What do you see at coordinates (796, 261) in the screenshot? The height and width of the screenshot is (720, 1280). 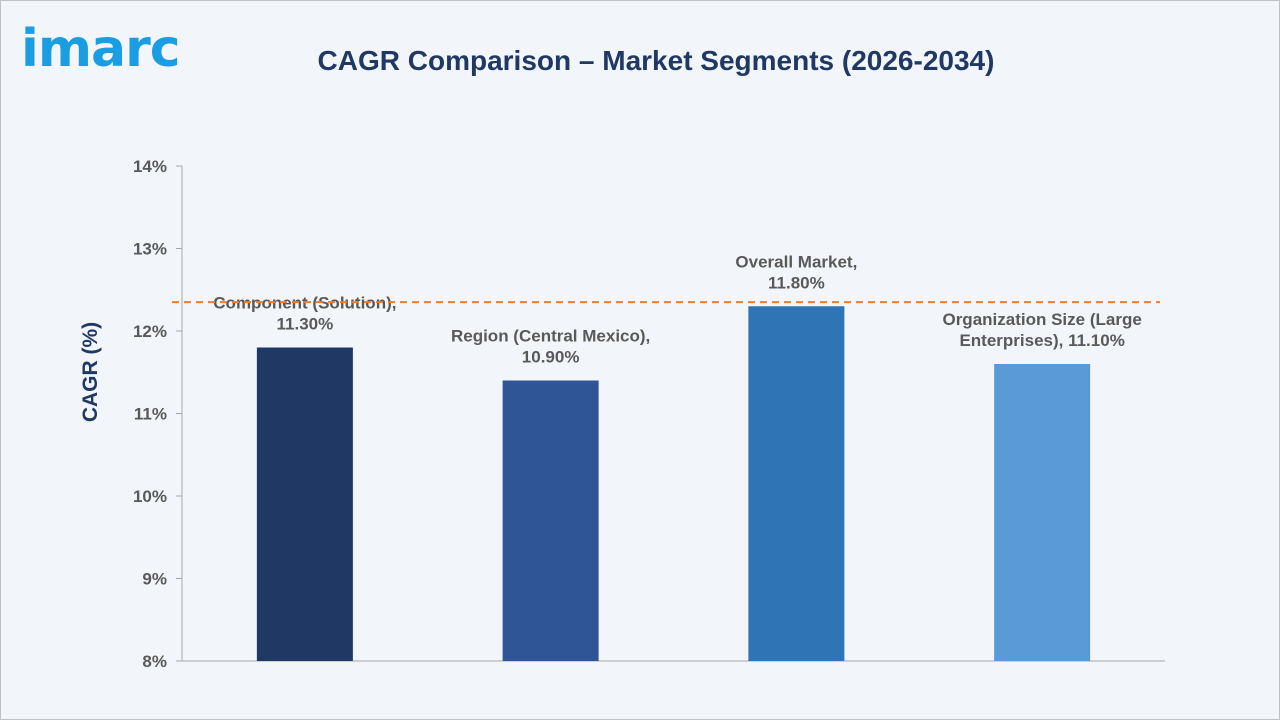 I see `bar-data-label: Overall Market,` at bounding box center [796, 261].